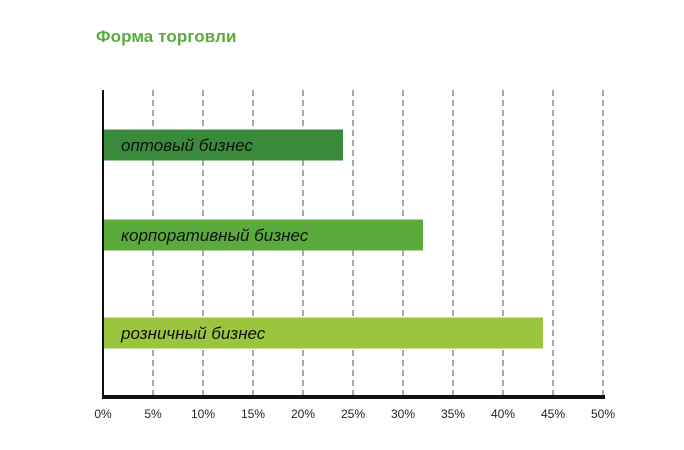 The height and width of the screenshot is (450, 684). I want to click on bar-label: оптовый бизнес, so click(187, 145).